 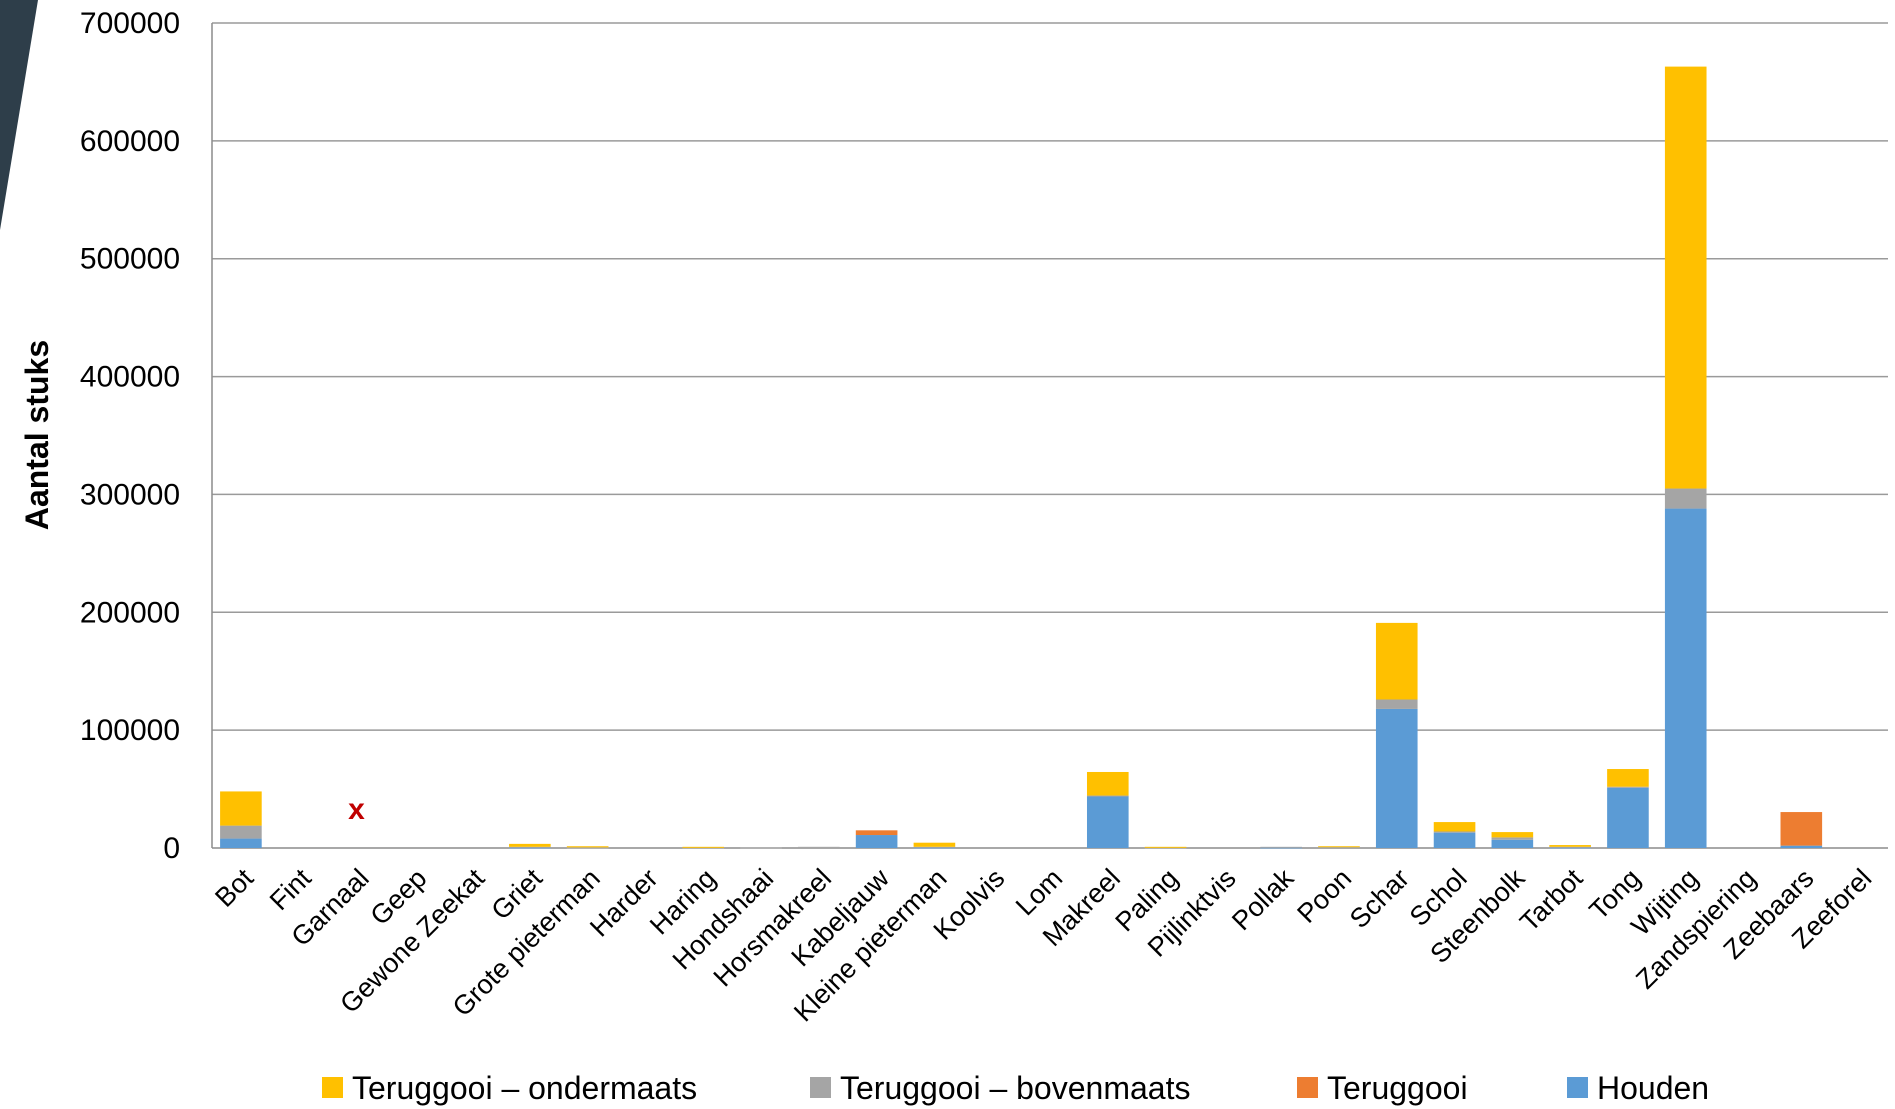 I want to click on legend-label: Teruggooi – bovenmaats, so click(x=1015, y=1088).